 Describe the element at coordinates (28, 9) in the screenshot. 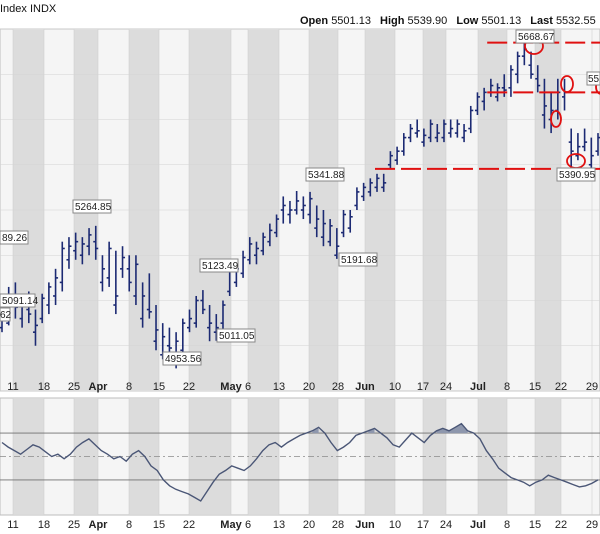

I see `symbol-label: Index INDX` at that location.